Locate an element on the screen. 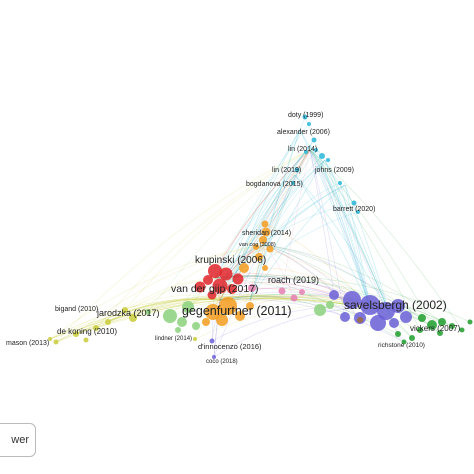  node-label-dekoning: de koning (2010) is located at coordinates (87, 331).